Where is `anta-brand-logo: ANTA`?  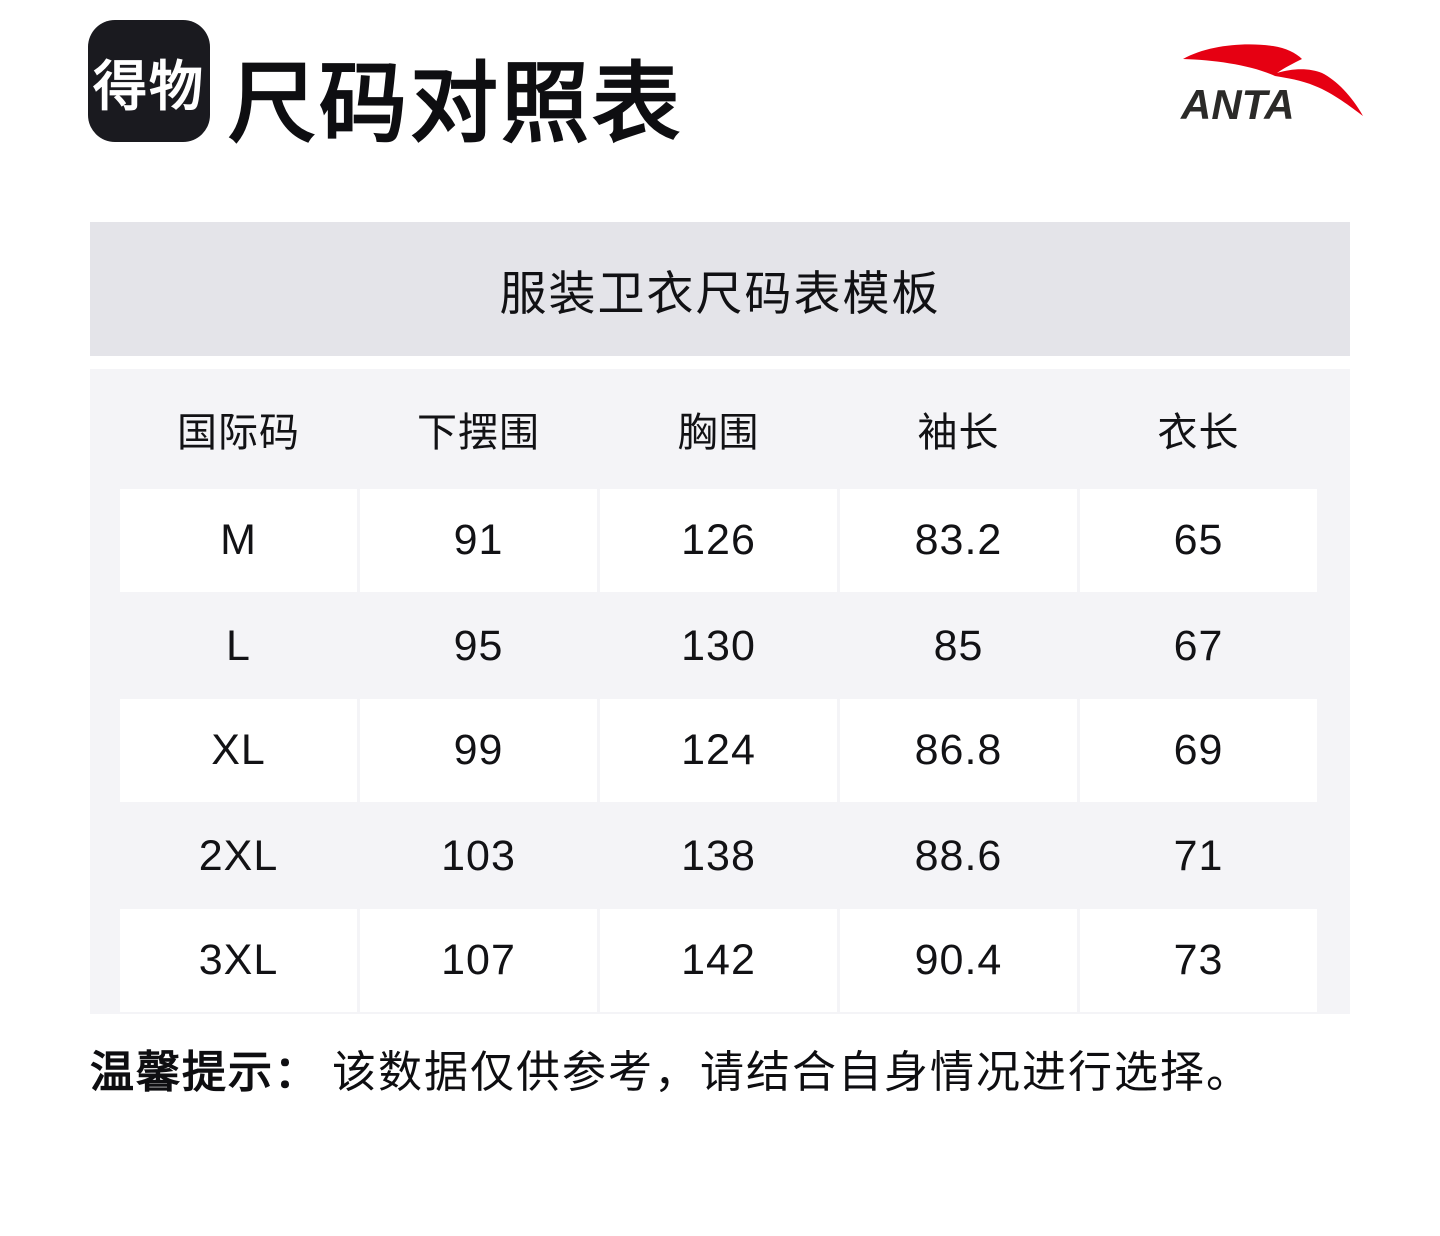 anta-brand-logo: ANTA is located at coordinates (1278, 90).